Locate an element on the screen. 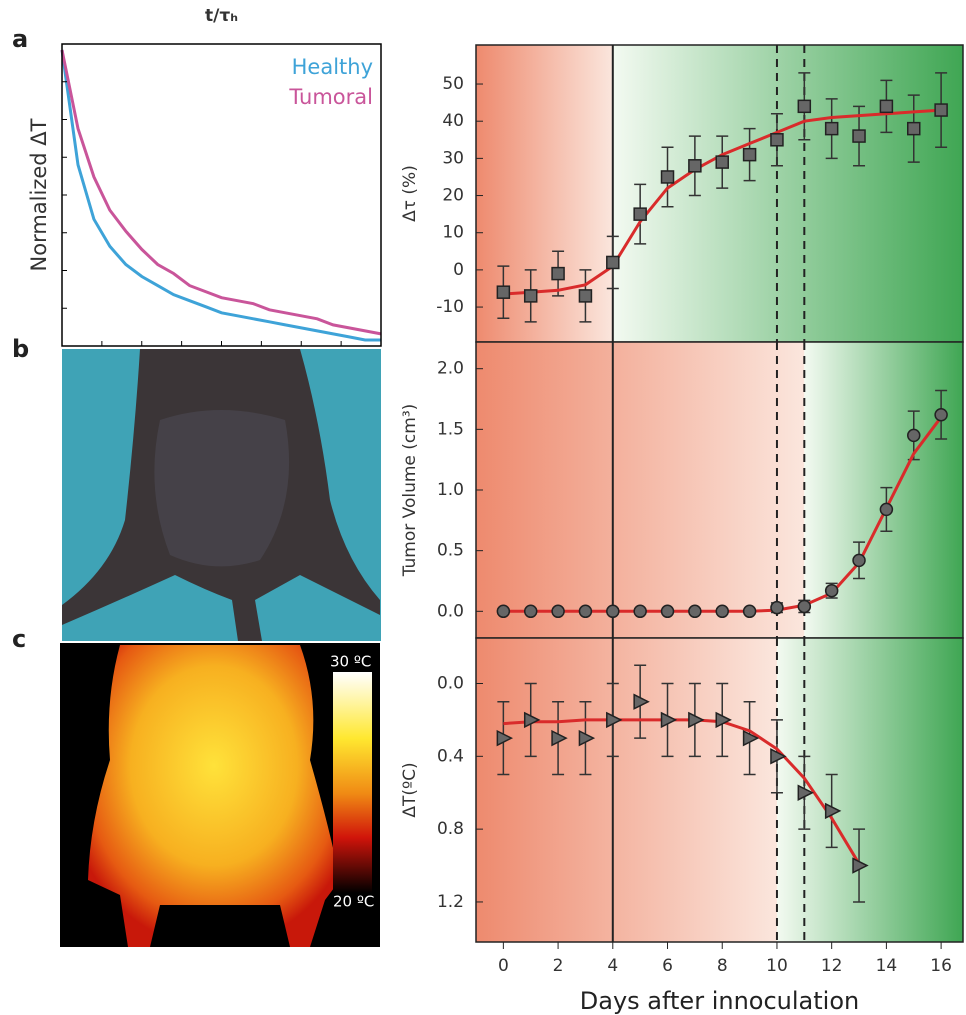  x-axis-title: Days after innoculation is located at coordinates (719, 1001).